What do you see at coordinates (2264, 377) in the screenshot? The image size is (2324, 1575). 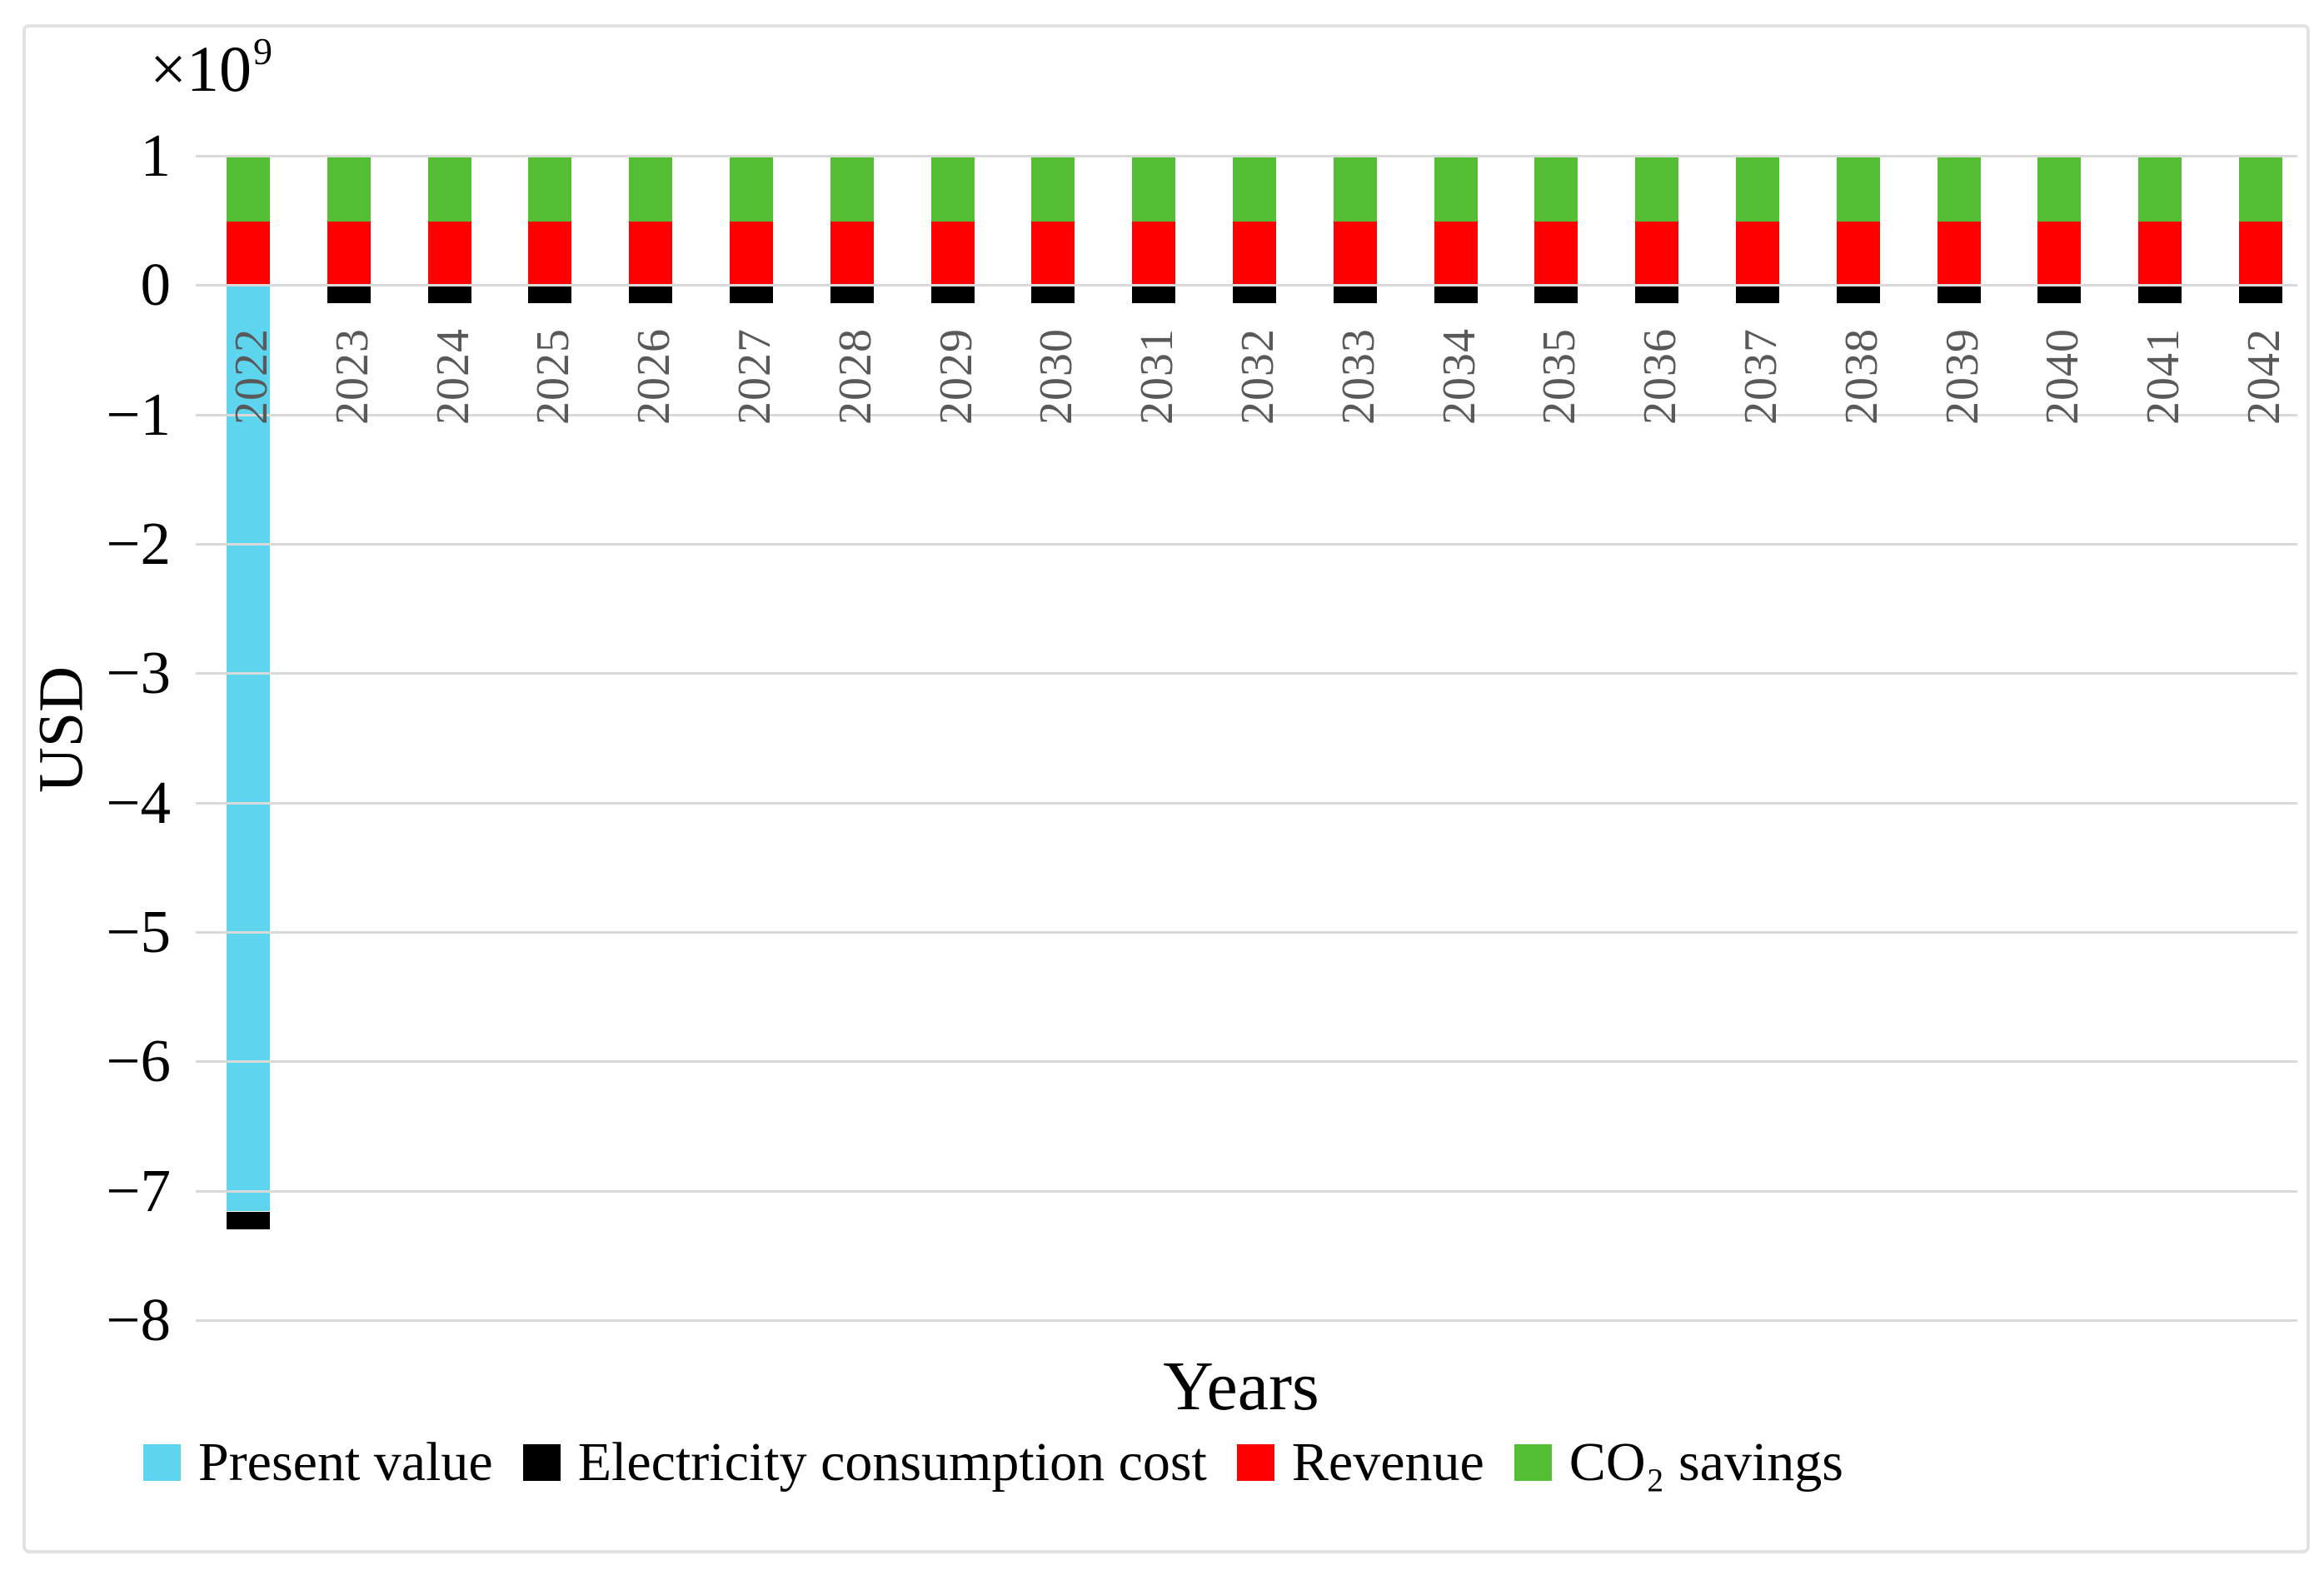 I see `x-tick-label: 2042` at bounding box center [2264, 377].